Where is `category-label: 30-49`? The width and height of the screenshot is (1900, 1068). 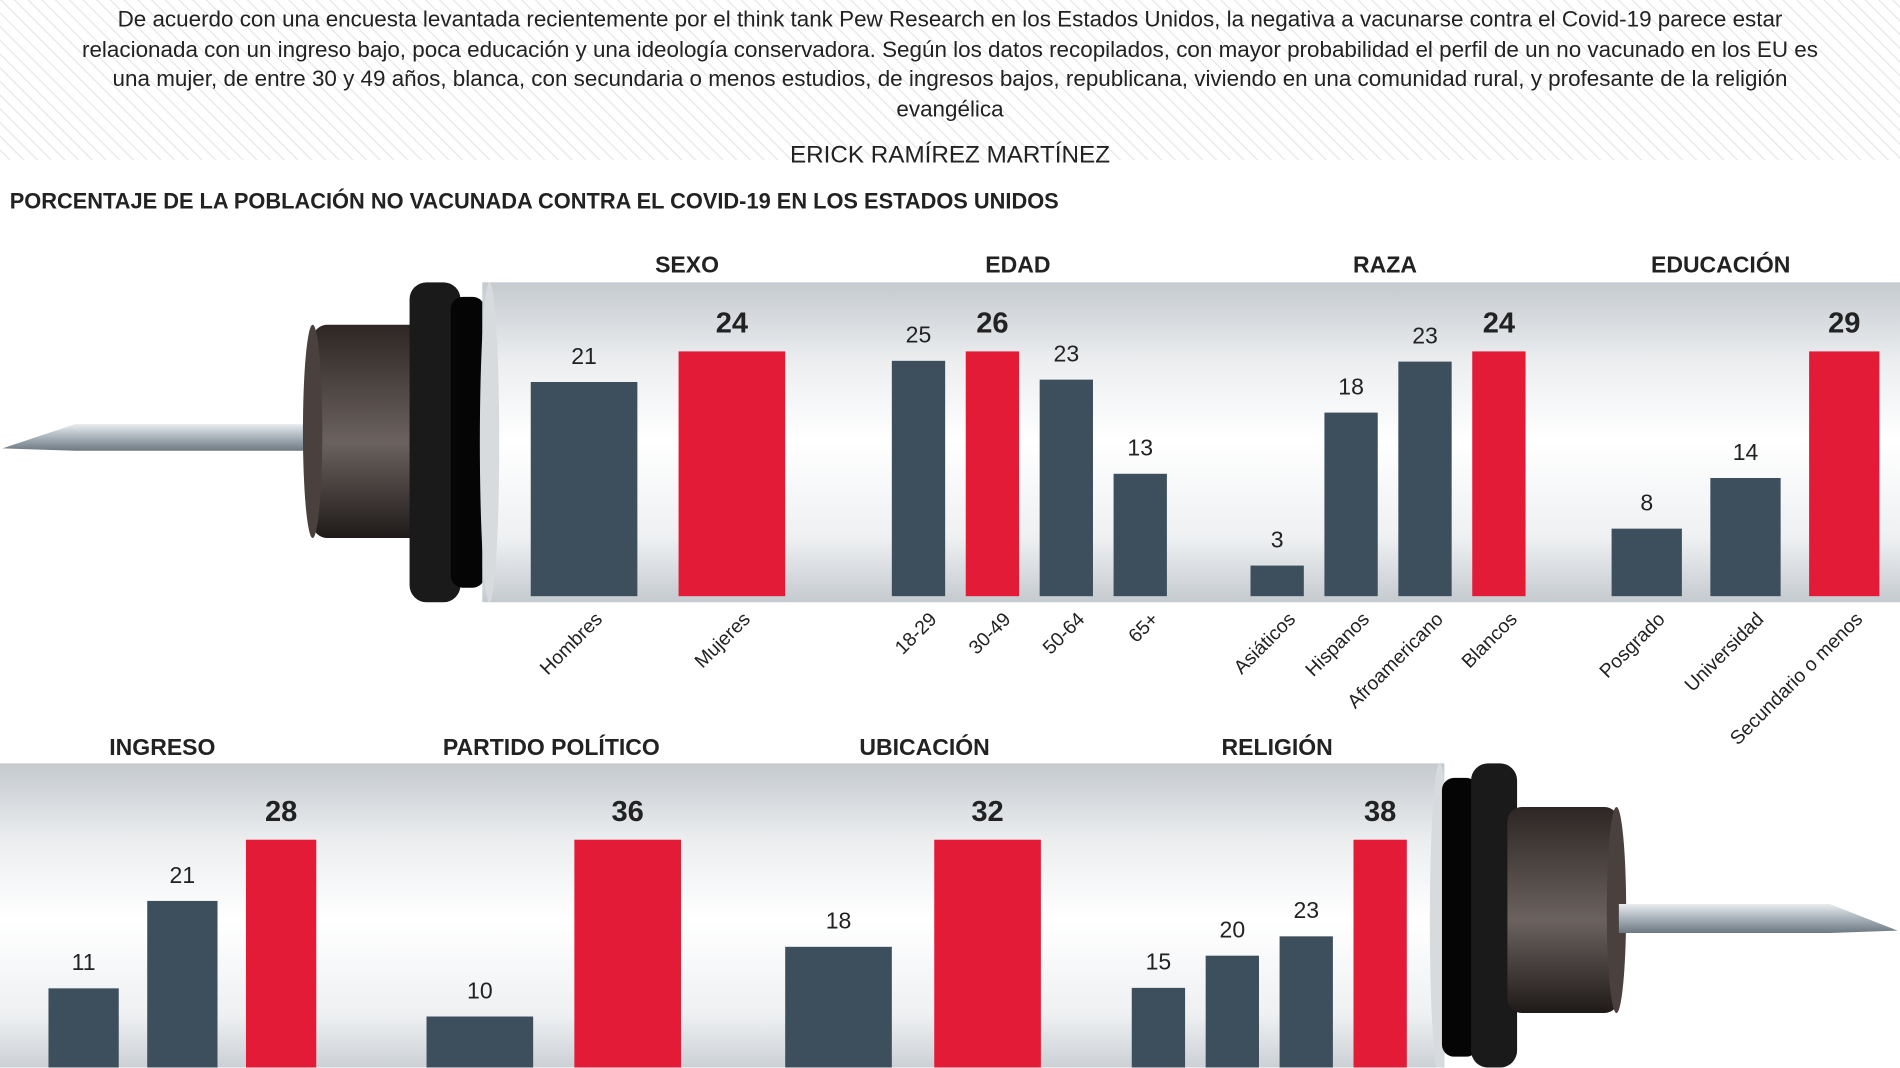 category-label: 30-49 is located at coordinates (990, 633).